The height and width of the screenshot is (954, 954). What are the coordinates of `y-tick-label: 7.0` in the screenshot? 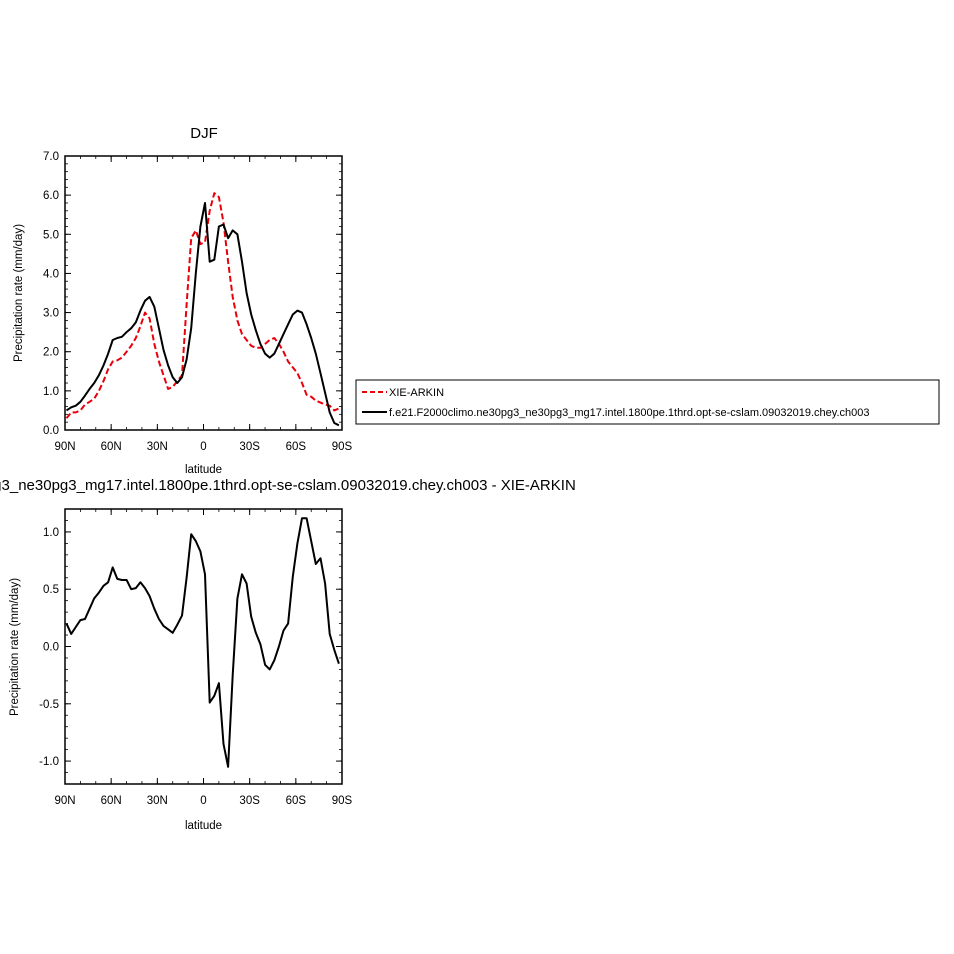 It's located at (51, 157).